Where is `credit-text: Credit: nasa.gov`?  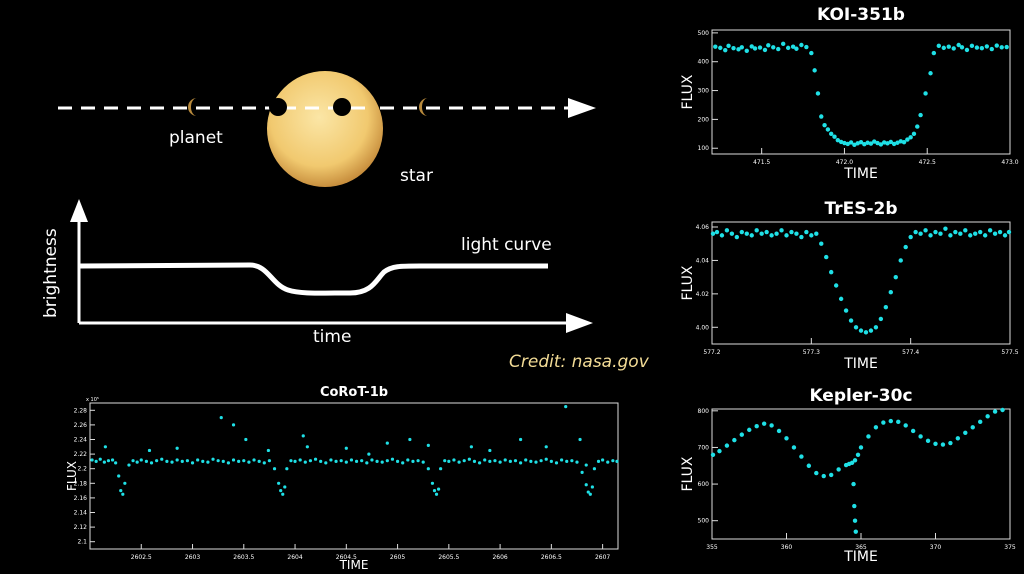
credit-text: Credit: nasa.gov is located at coordinates (579, 362).